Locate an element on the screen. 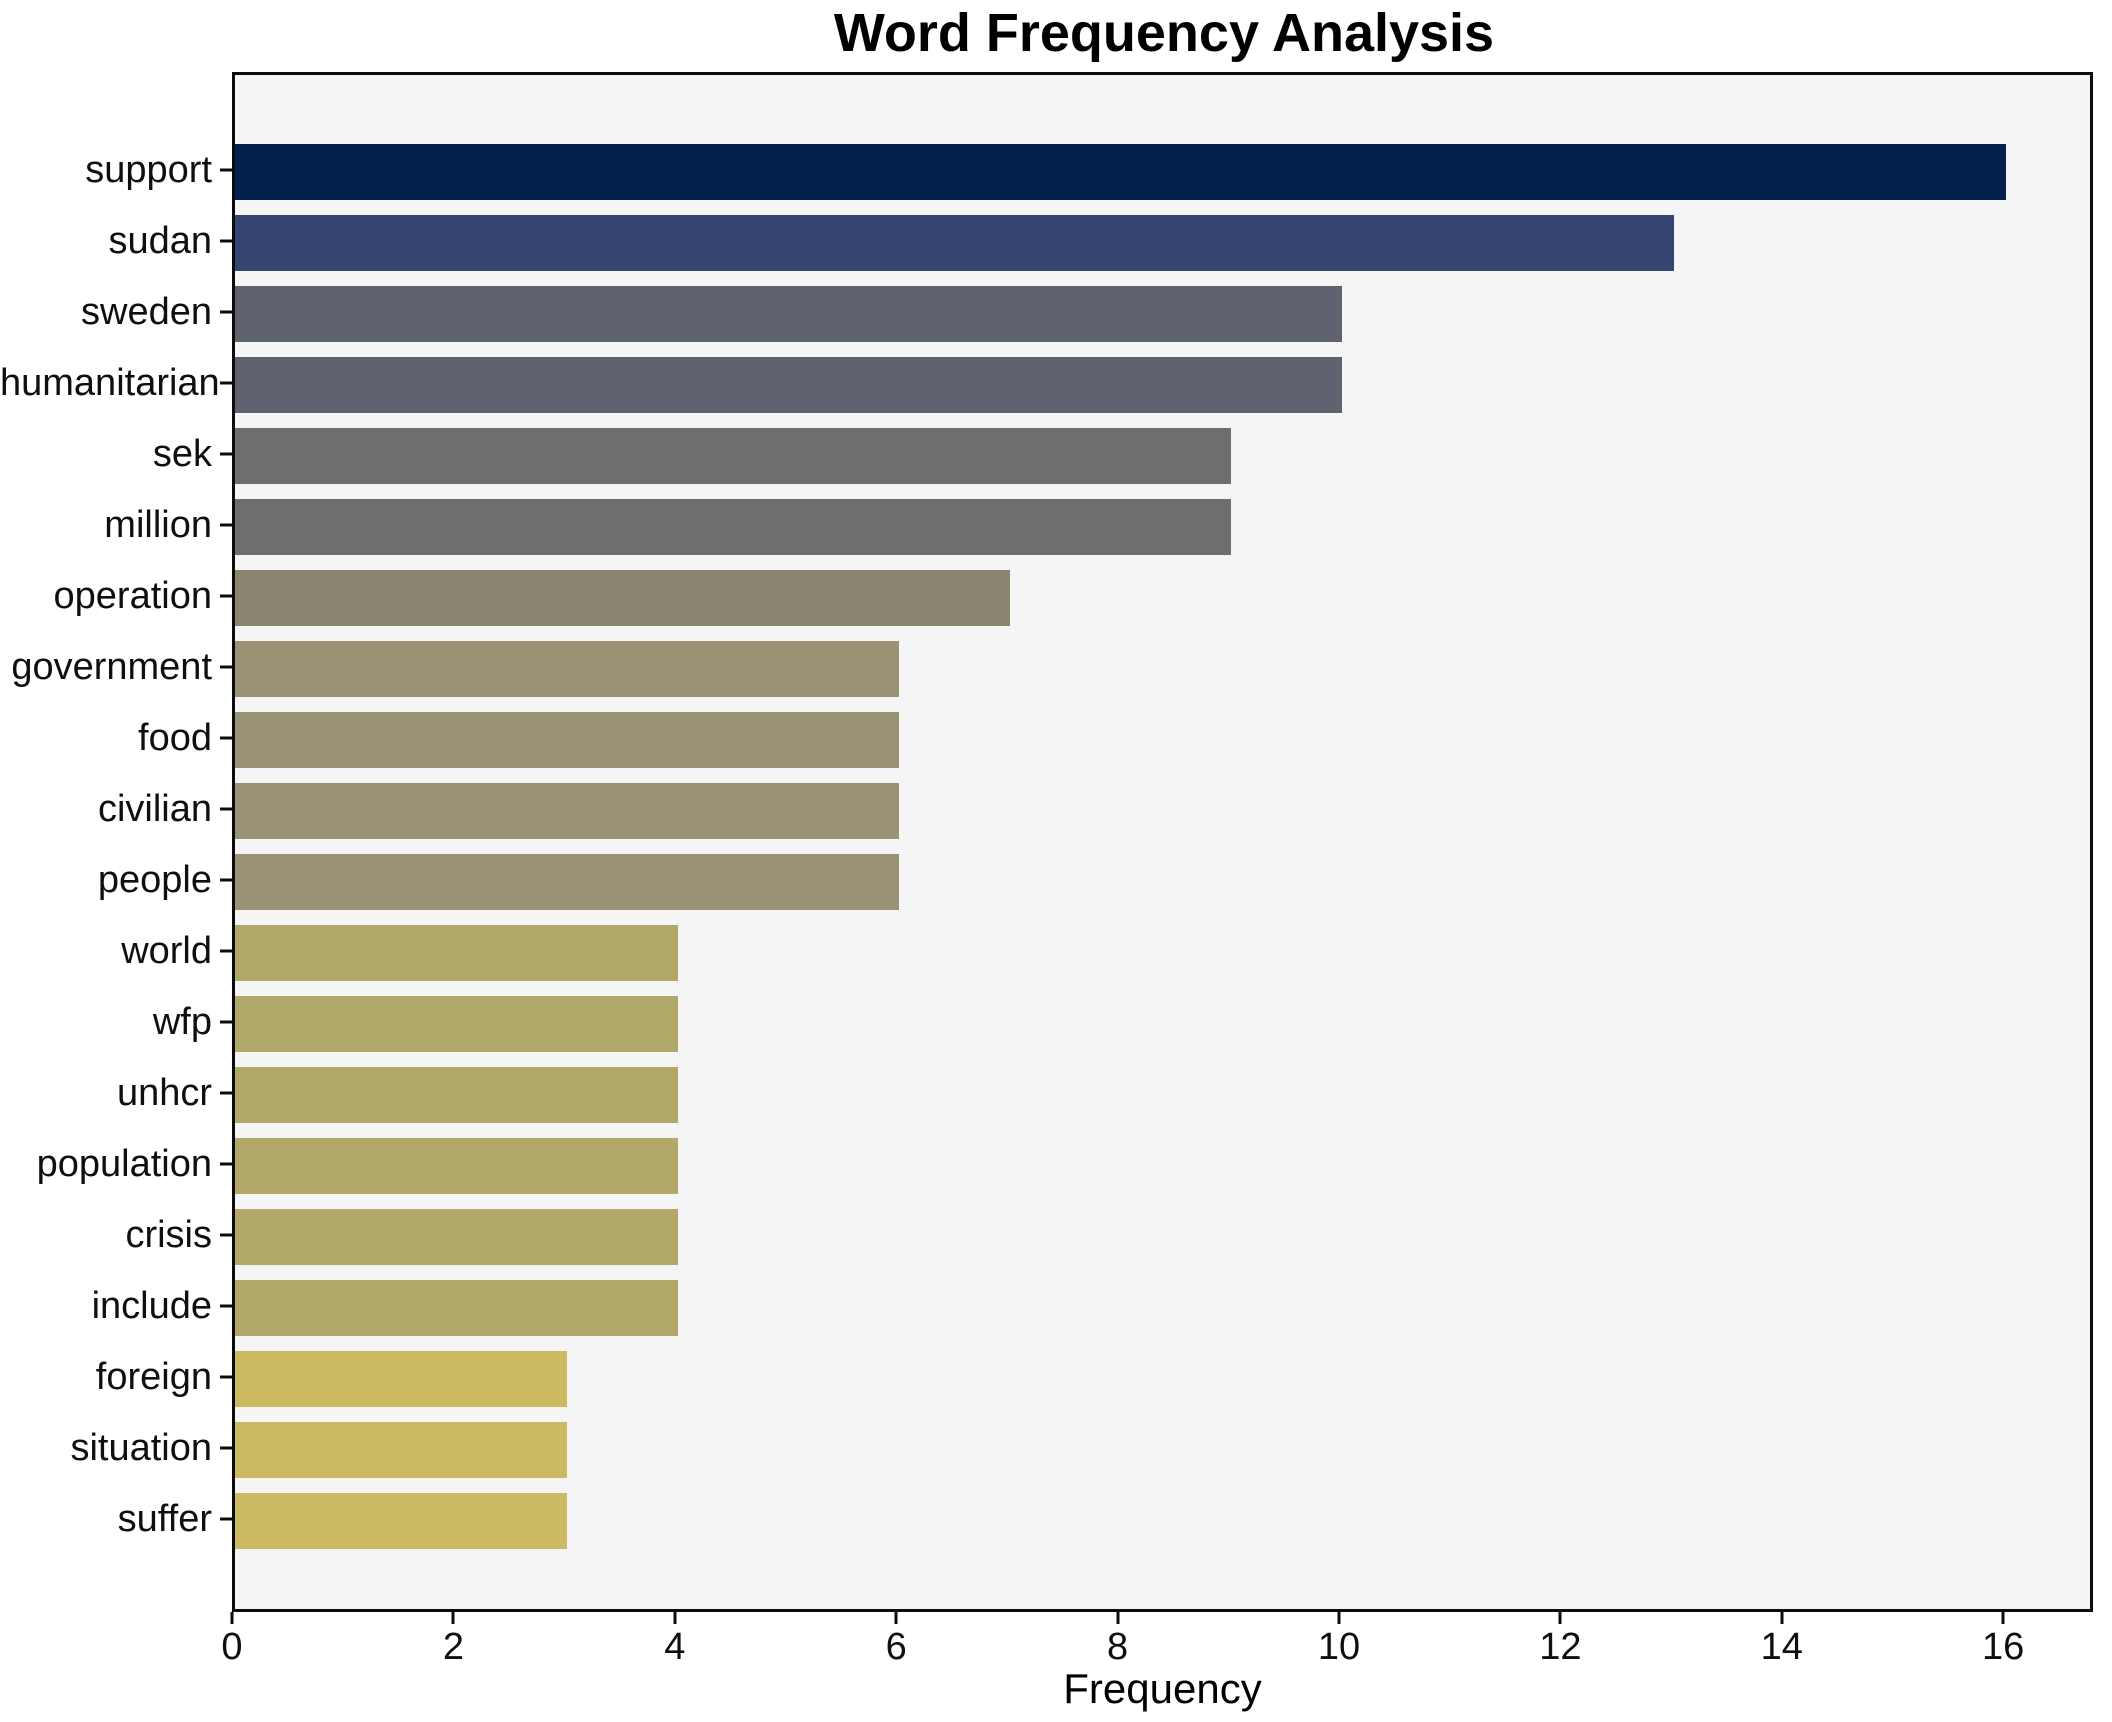 The width and height of the screenshot is (2112, 1722). y-tick-people is located at coordinates (226, 879).